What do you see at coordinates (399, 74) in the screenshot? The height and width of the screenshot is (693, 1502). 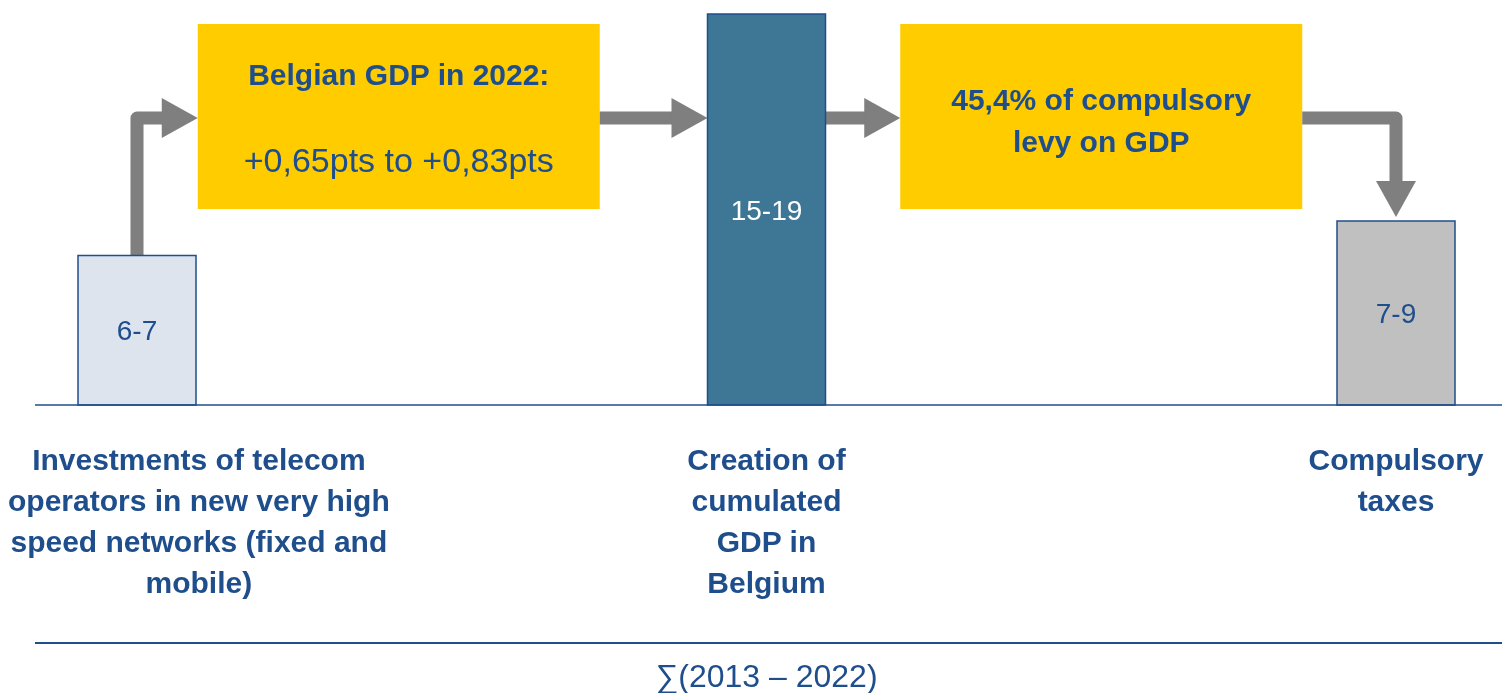 I see `annotation: Belgian GDP in 2022:` at bounding box center [399, 74].